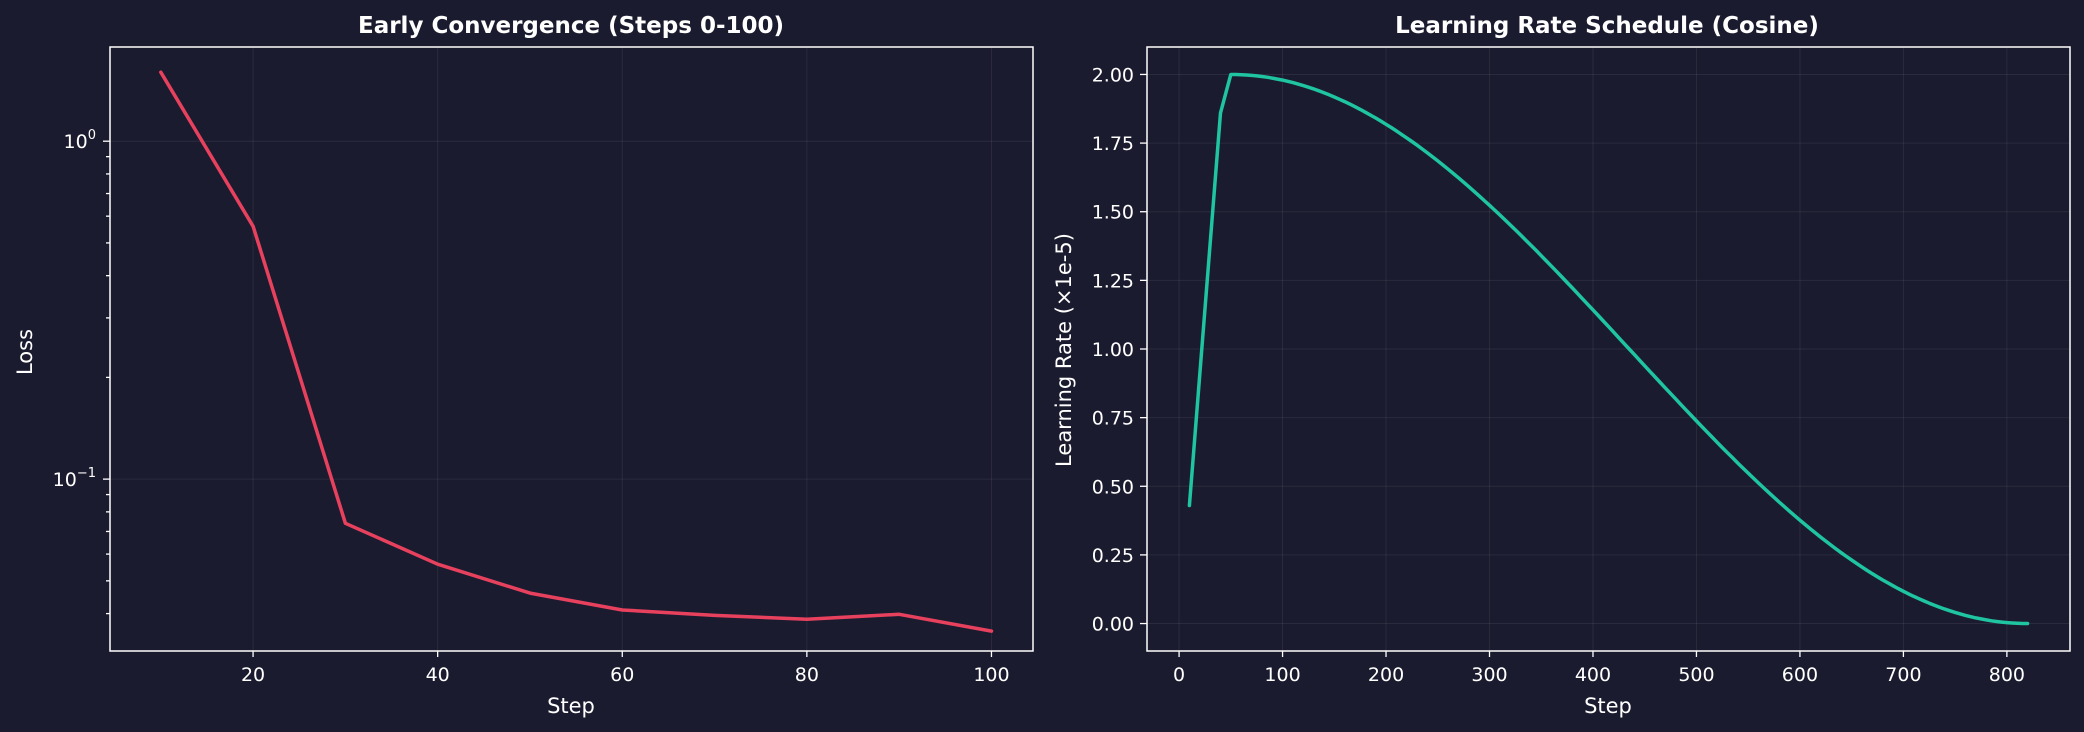 The height and width of the screenshot is (732, 2084). I want to click on lr-ytick-label: 0.25, so click(1113, 556).